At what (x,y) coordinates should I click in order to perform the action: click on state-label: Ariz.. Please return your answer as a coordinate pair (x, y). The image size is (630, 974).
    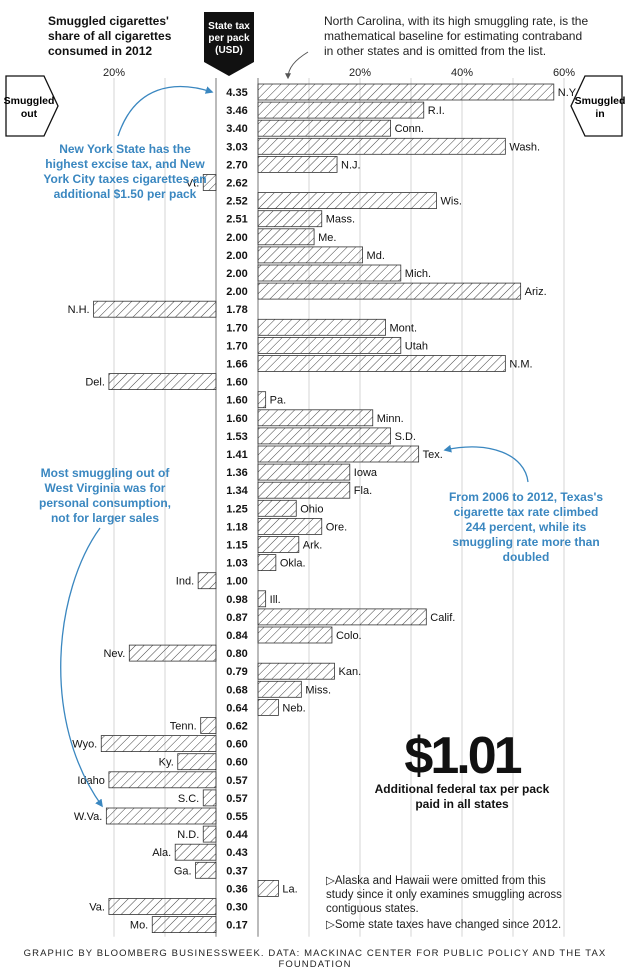
    Looking at the image, I should click on (536, 292).